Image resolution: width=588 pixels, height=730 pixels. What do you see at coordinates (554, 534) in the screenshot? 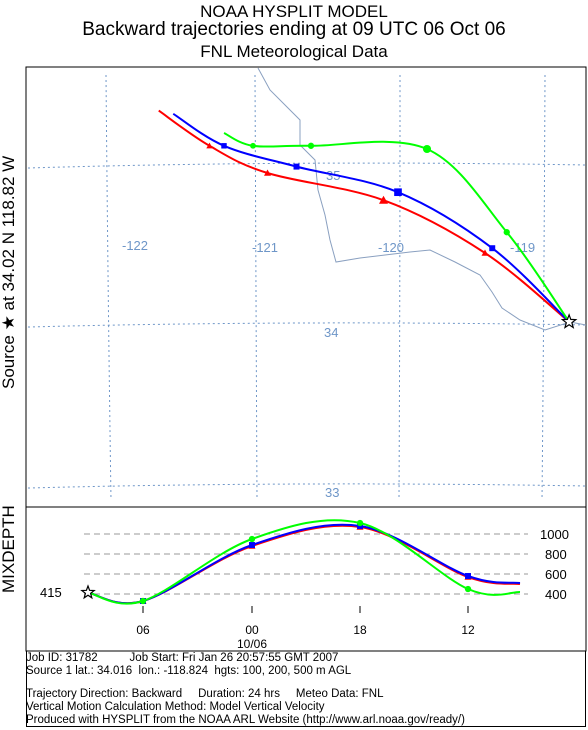
I see `y-label-1000: 1000` at bounding box center [554, 534].